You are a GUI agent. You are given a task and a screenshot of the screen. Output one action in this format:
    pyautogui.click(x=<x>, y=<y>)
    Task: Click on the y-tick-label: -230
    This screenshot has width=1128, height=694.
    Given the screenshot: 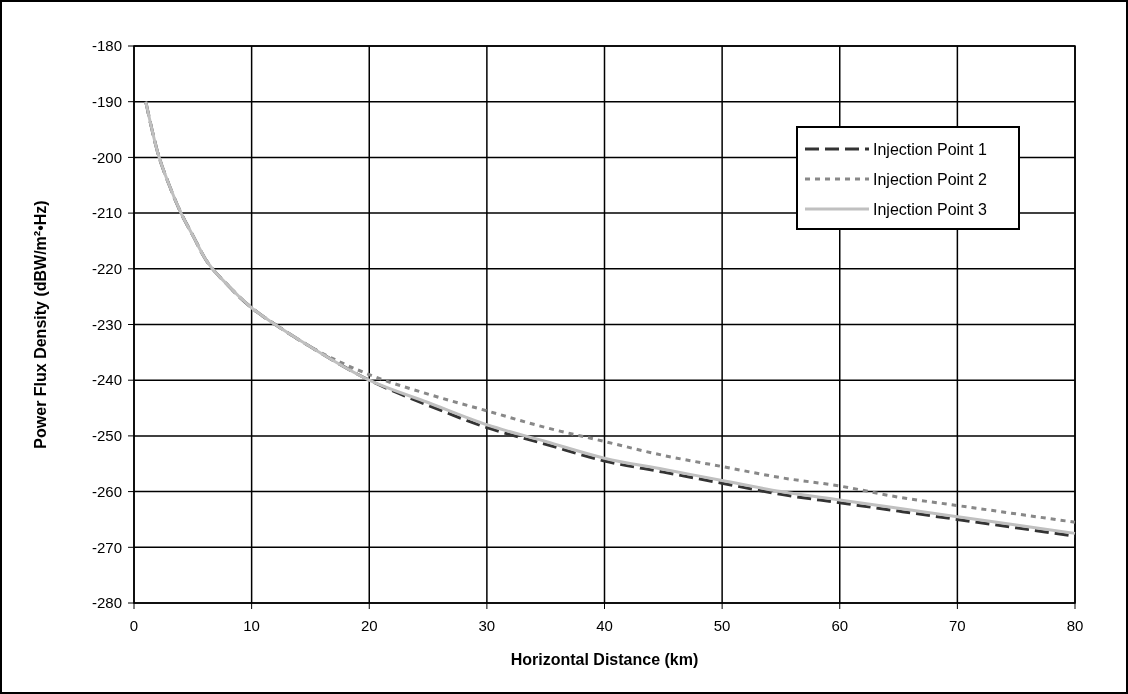 What is the action you would take?
    pyautogui.click(x=106, y=324)
    